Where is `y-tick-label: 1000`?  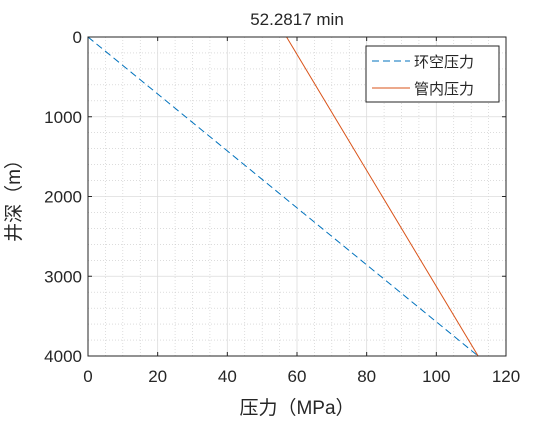 y-tick-label: 1000 is located at coordinates (63, 117).